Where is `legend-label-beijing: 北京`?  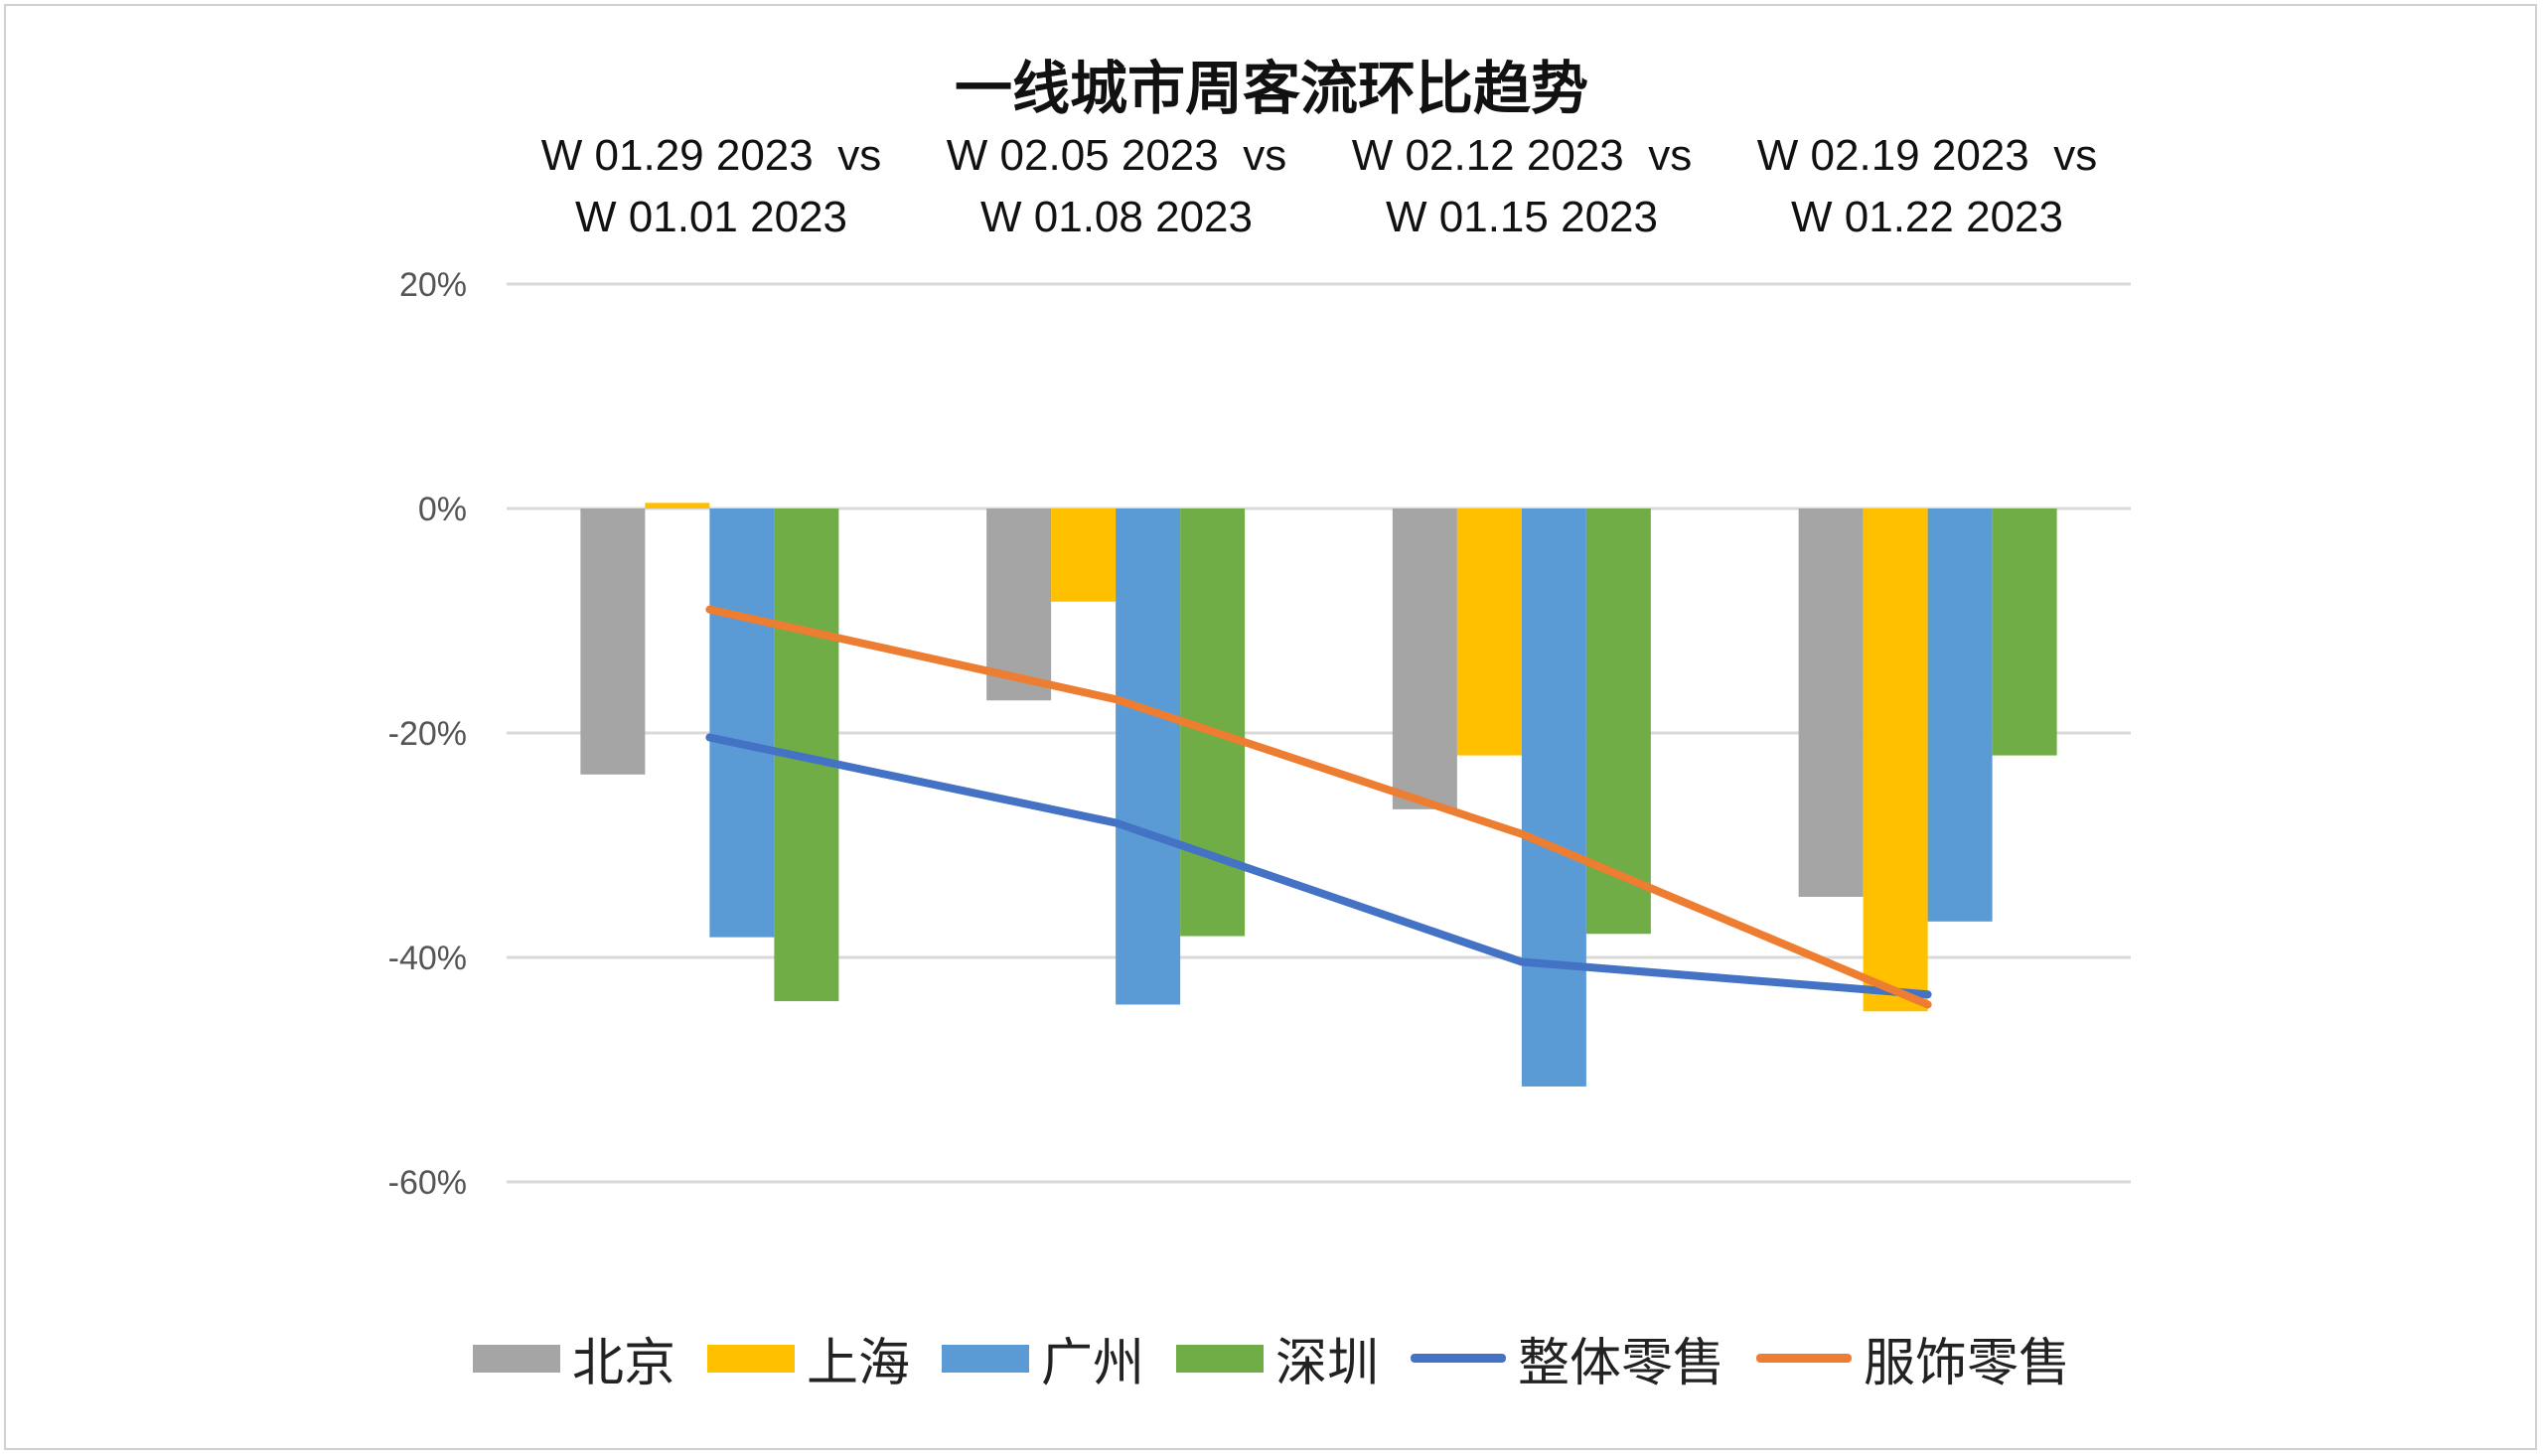
legend-label-beijing: 北京 is located at coordinates (623, 1363).